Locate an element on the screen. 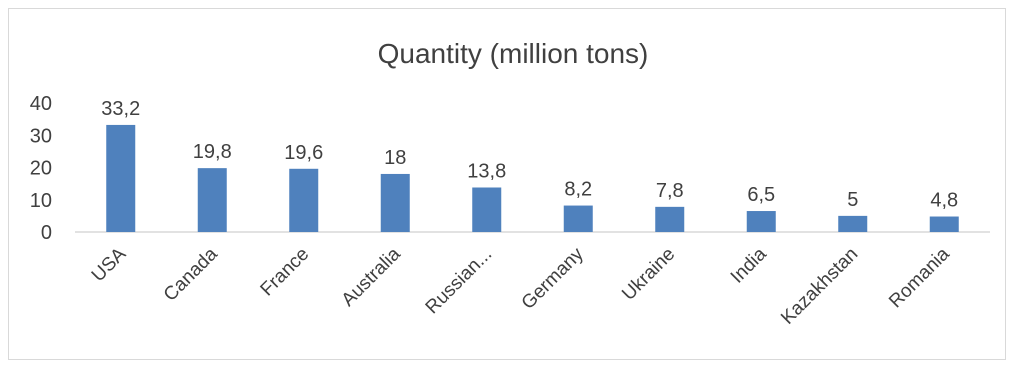 This screenshot has width=1016, height=365. y-tick-label: 20 is located at coordinates (41, 169).